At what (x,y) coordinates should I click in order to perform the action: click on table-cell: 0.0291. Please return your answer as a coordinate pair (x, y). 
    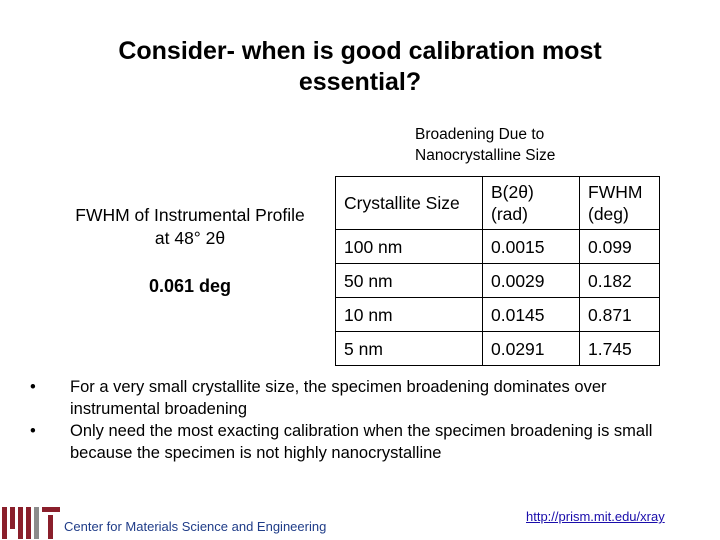
    Looking at the image, I should click on (531, 348).